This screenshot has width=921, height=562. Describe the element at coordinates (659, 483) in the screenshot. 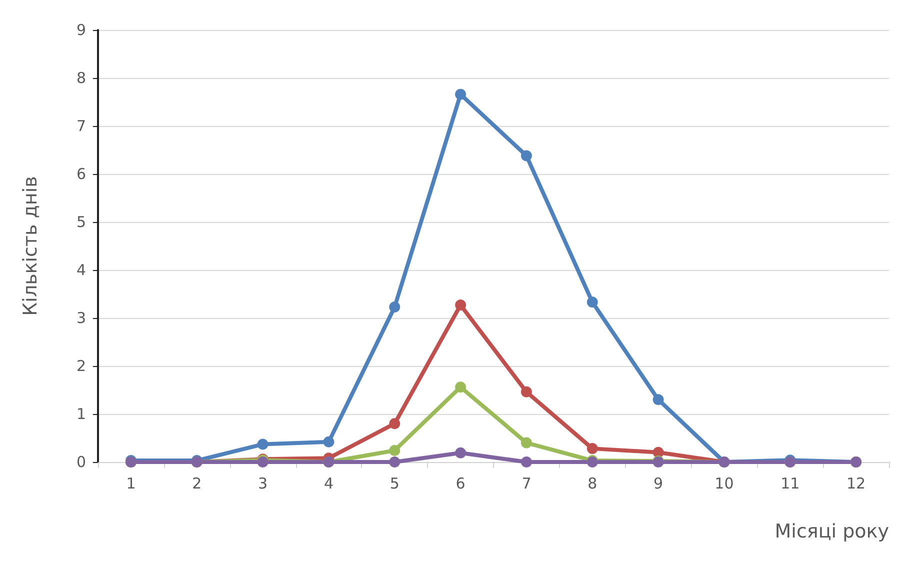

I see `x-tick-label: 9` at that location.